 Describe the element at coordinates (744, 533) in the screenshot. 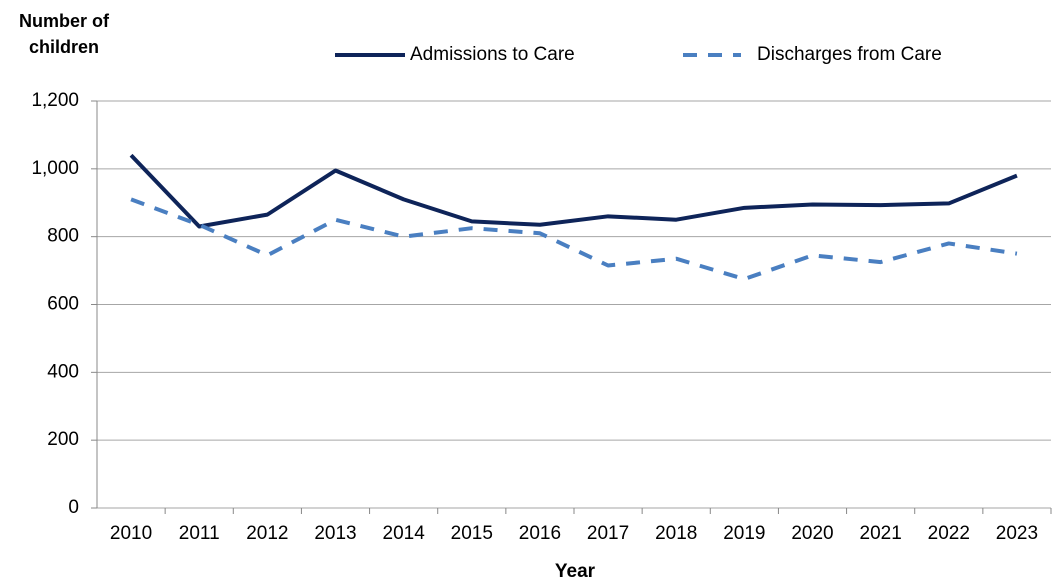

I see `x-tick-label: 2019` at that location.